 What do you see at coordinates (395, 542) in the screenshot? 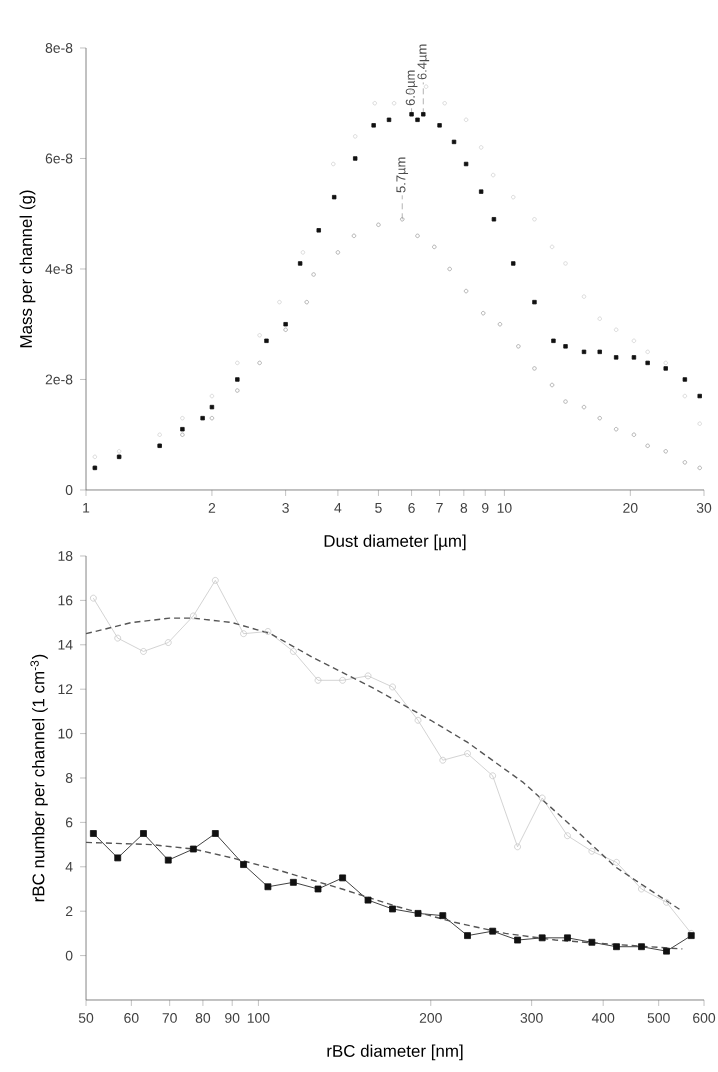
I see `x-axis-title: Dust diameter [µm]` at bounding box center [395, 542].